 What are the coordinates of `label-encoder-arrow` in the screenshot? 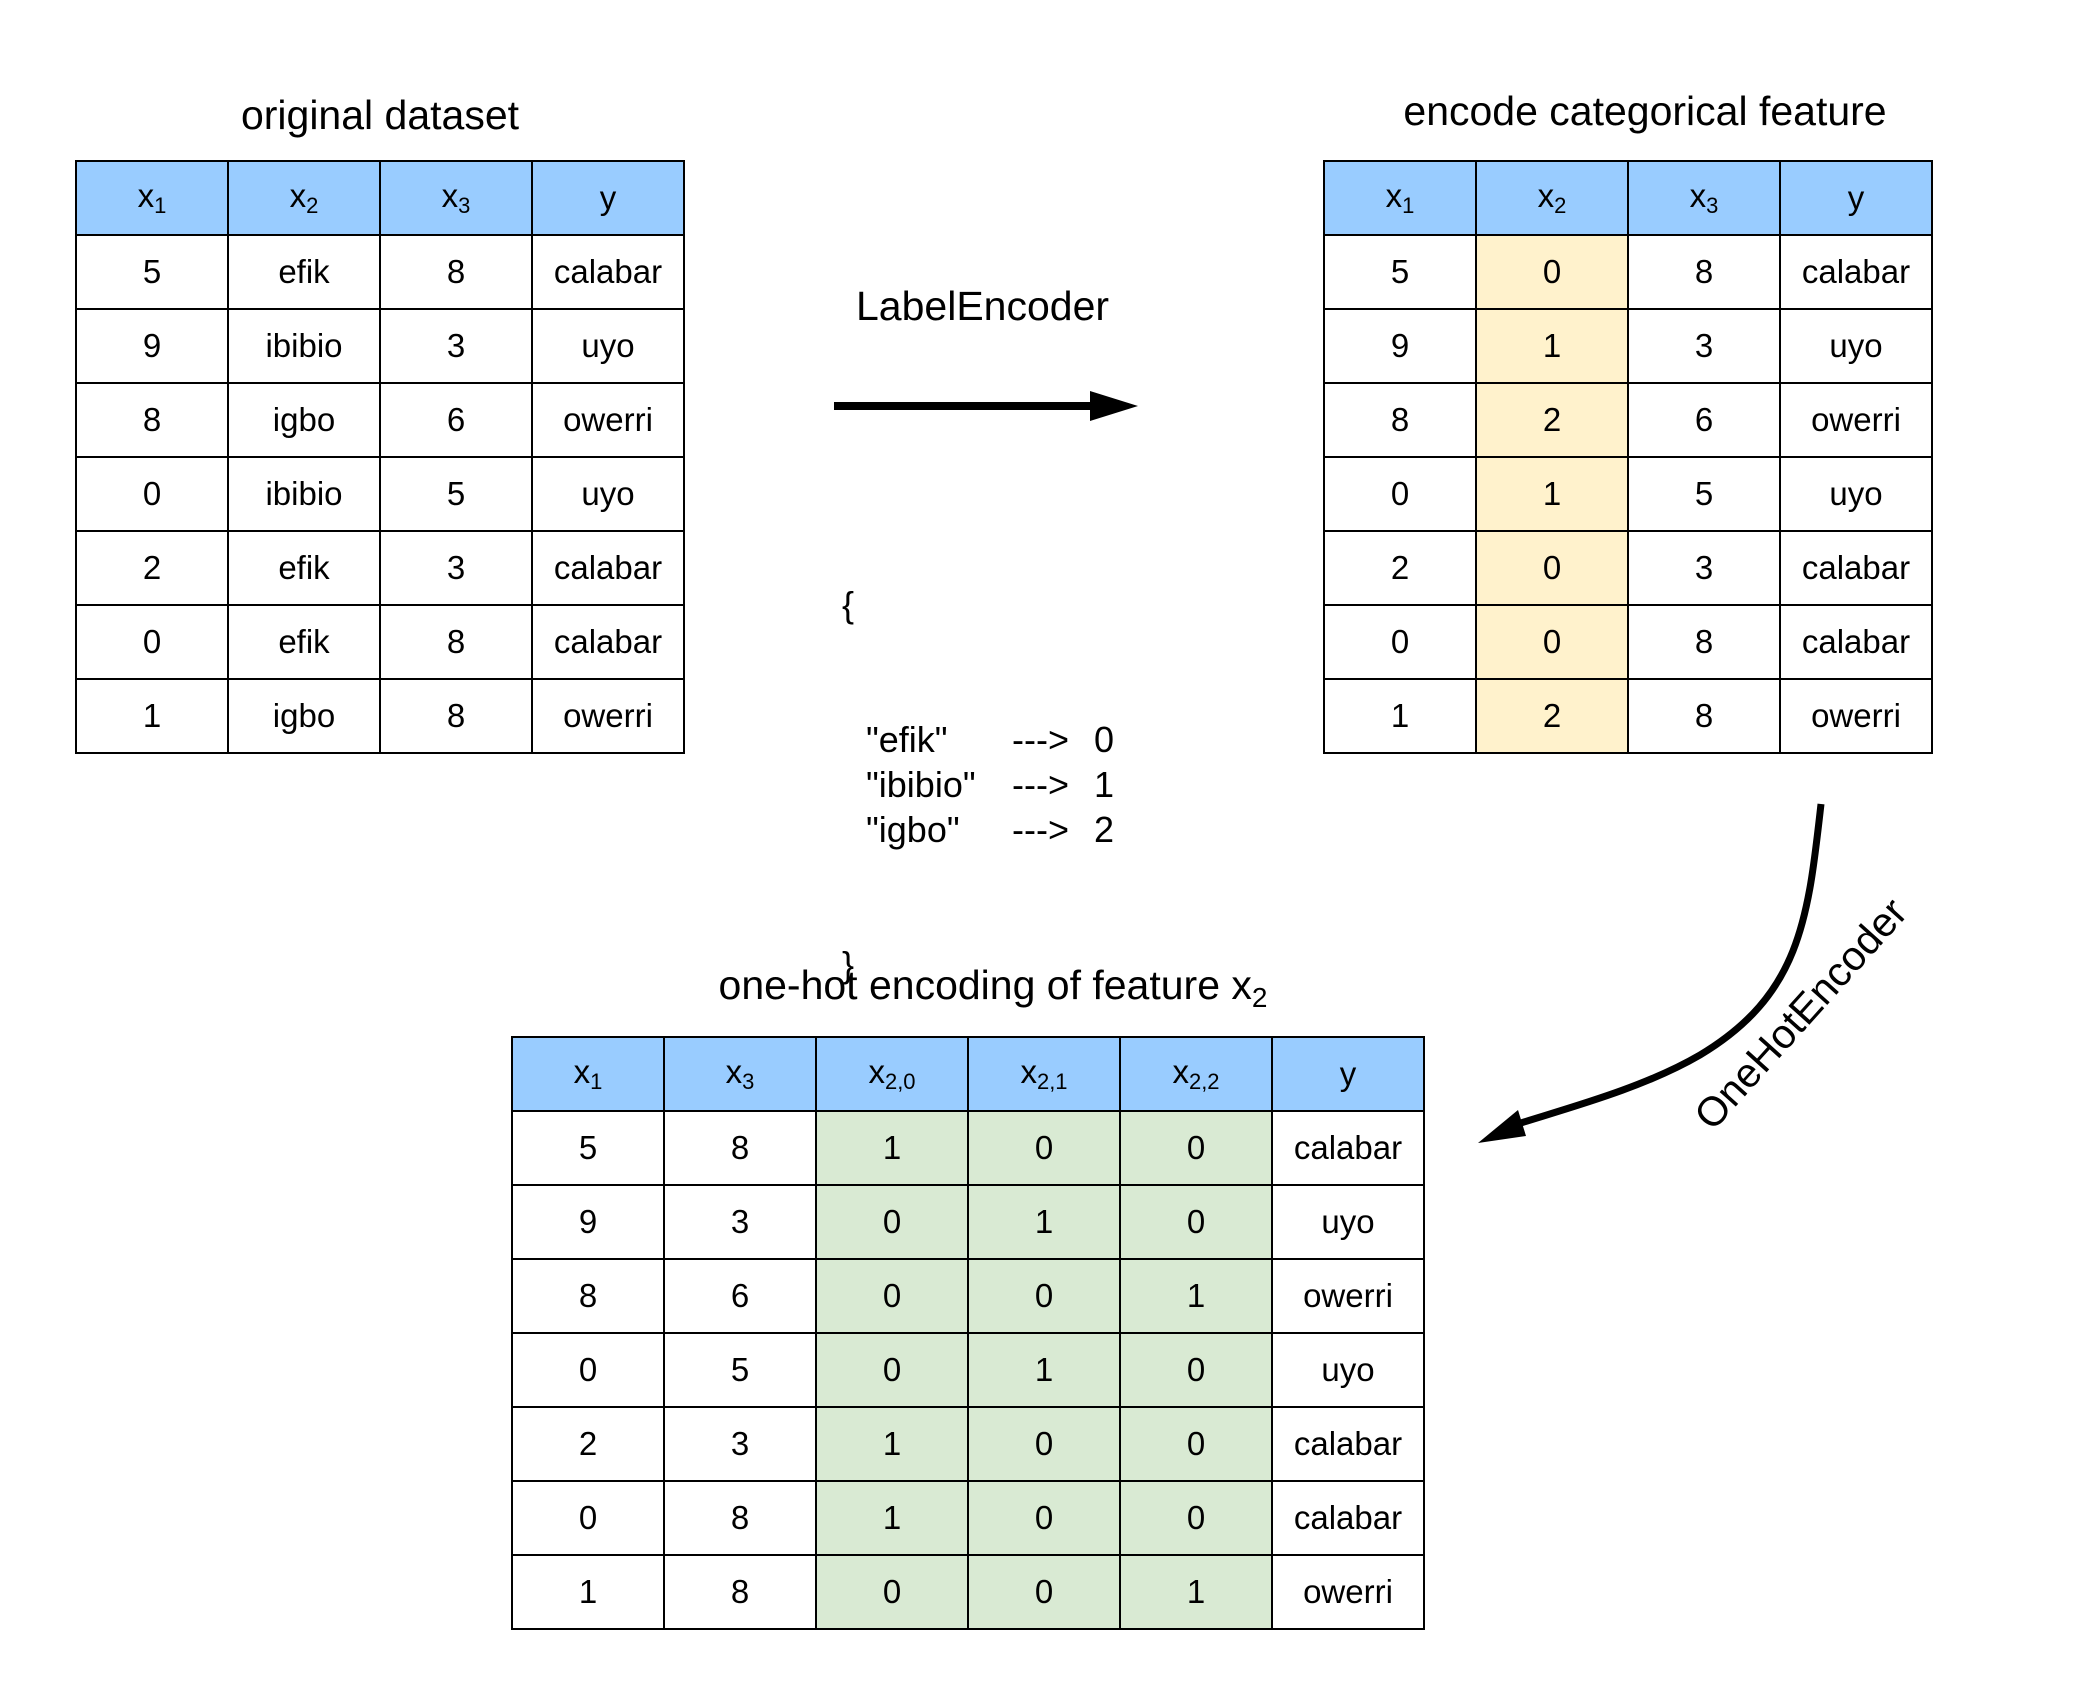 It's located at (986, 406).